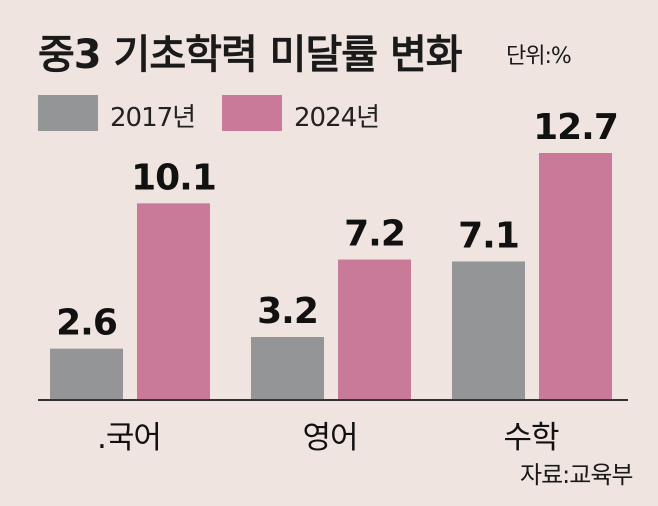 This screenshot has height=506, width=658. I want to click on legend-swatch-2017, so click(68, 113).